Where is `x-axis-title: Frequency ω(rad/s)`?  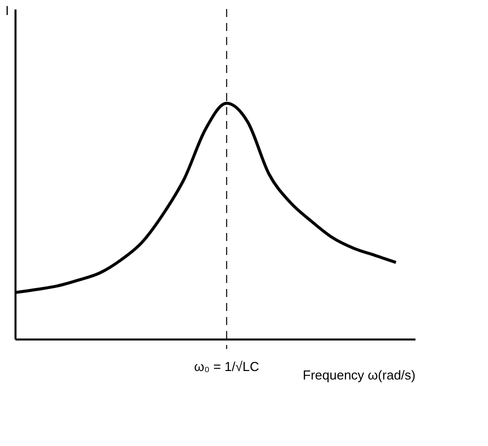 x-axis-title: Frequency ω(rad/s) is located at coordinates (359, 375).